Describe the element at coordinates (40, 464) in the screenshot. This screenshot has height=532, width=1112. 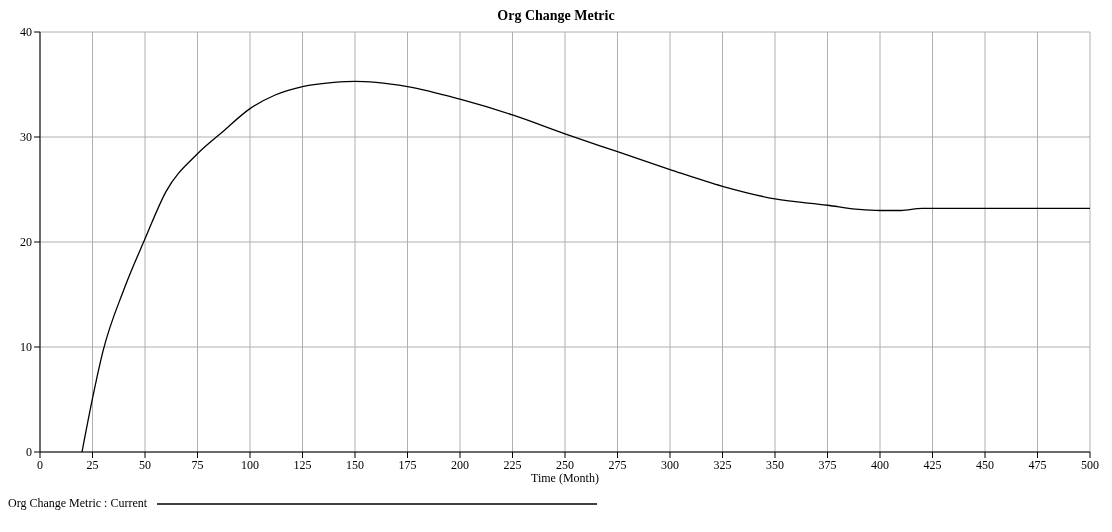
I see `x-tick-label: 0` at that location.